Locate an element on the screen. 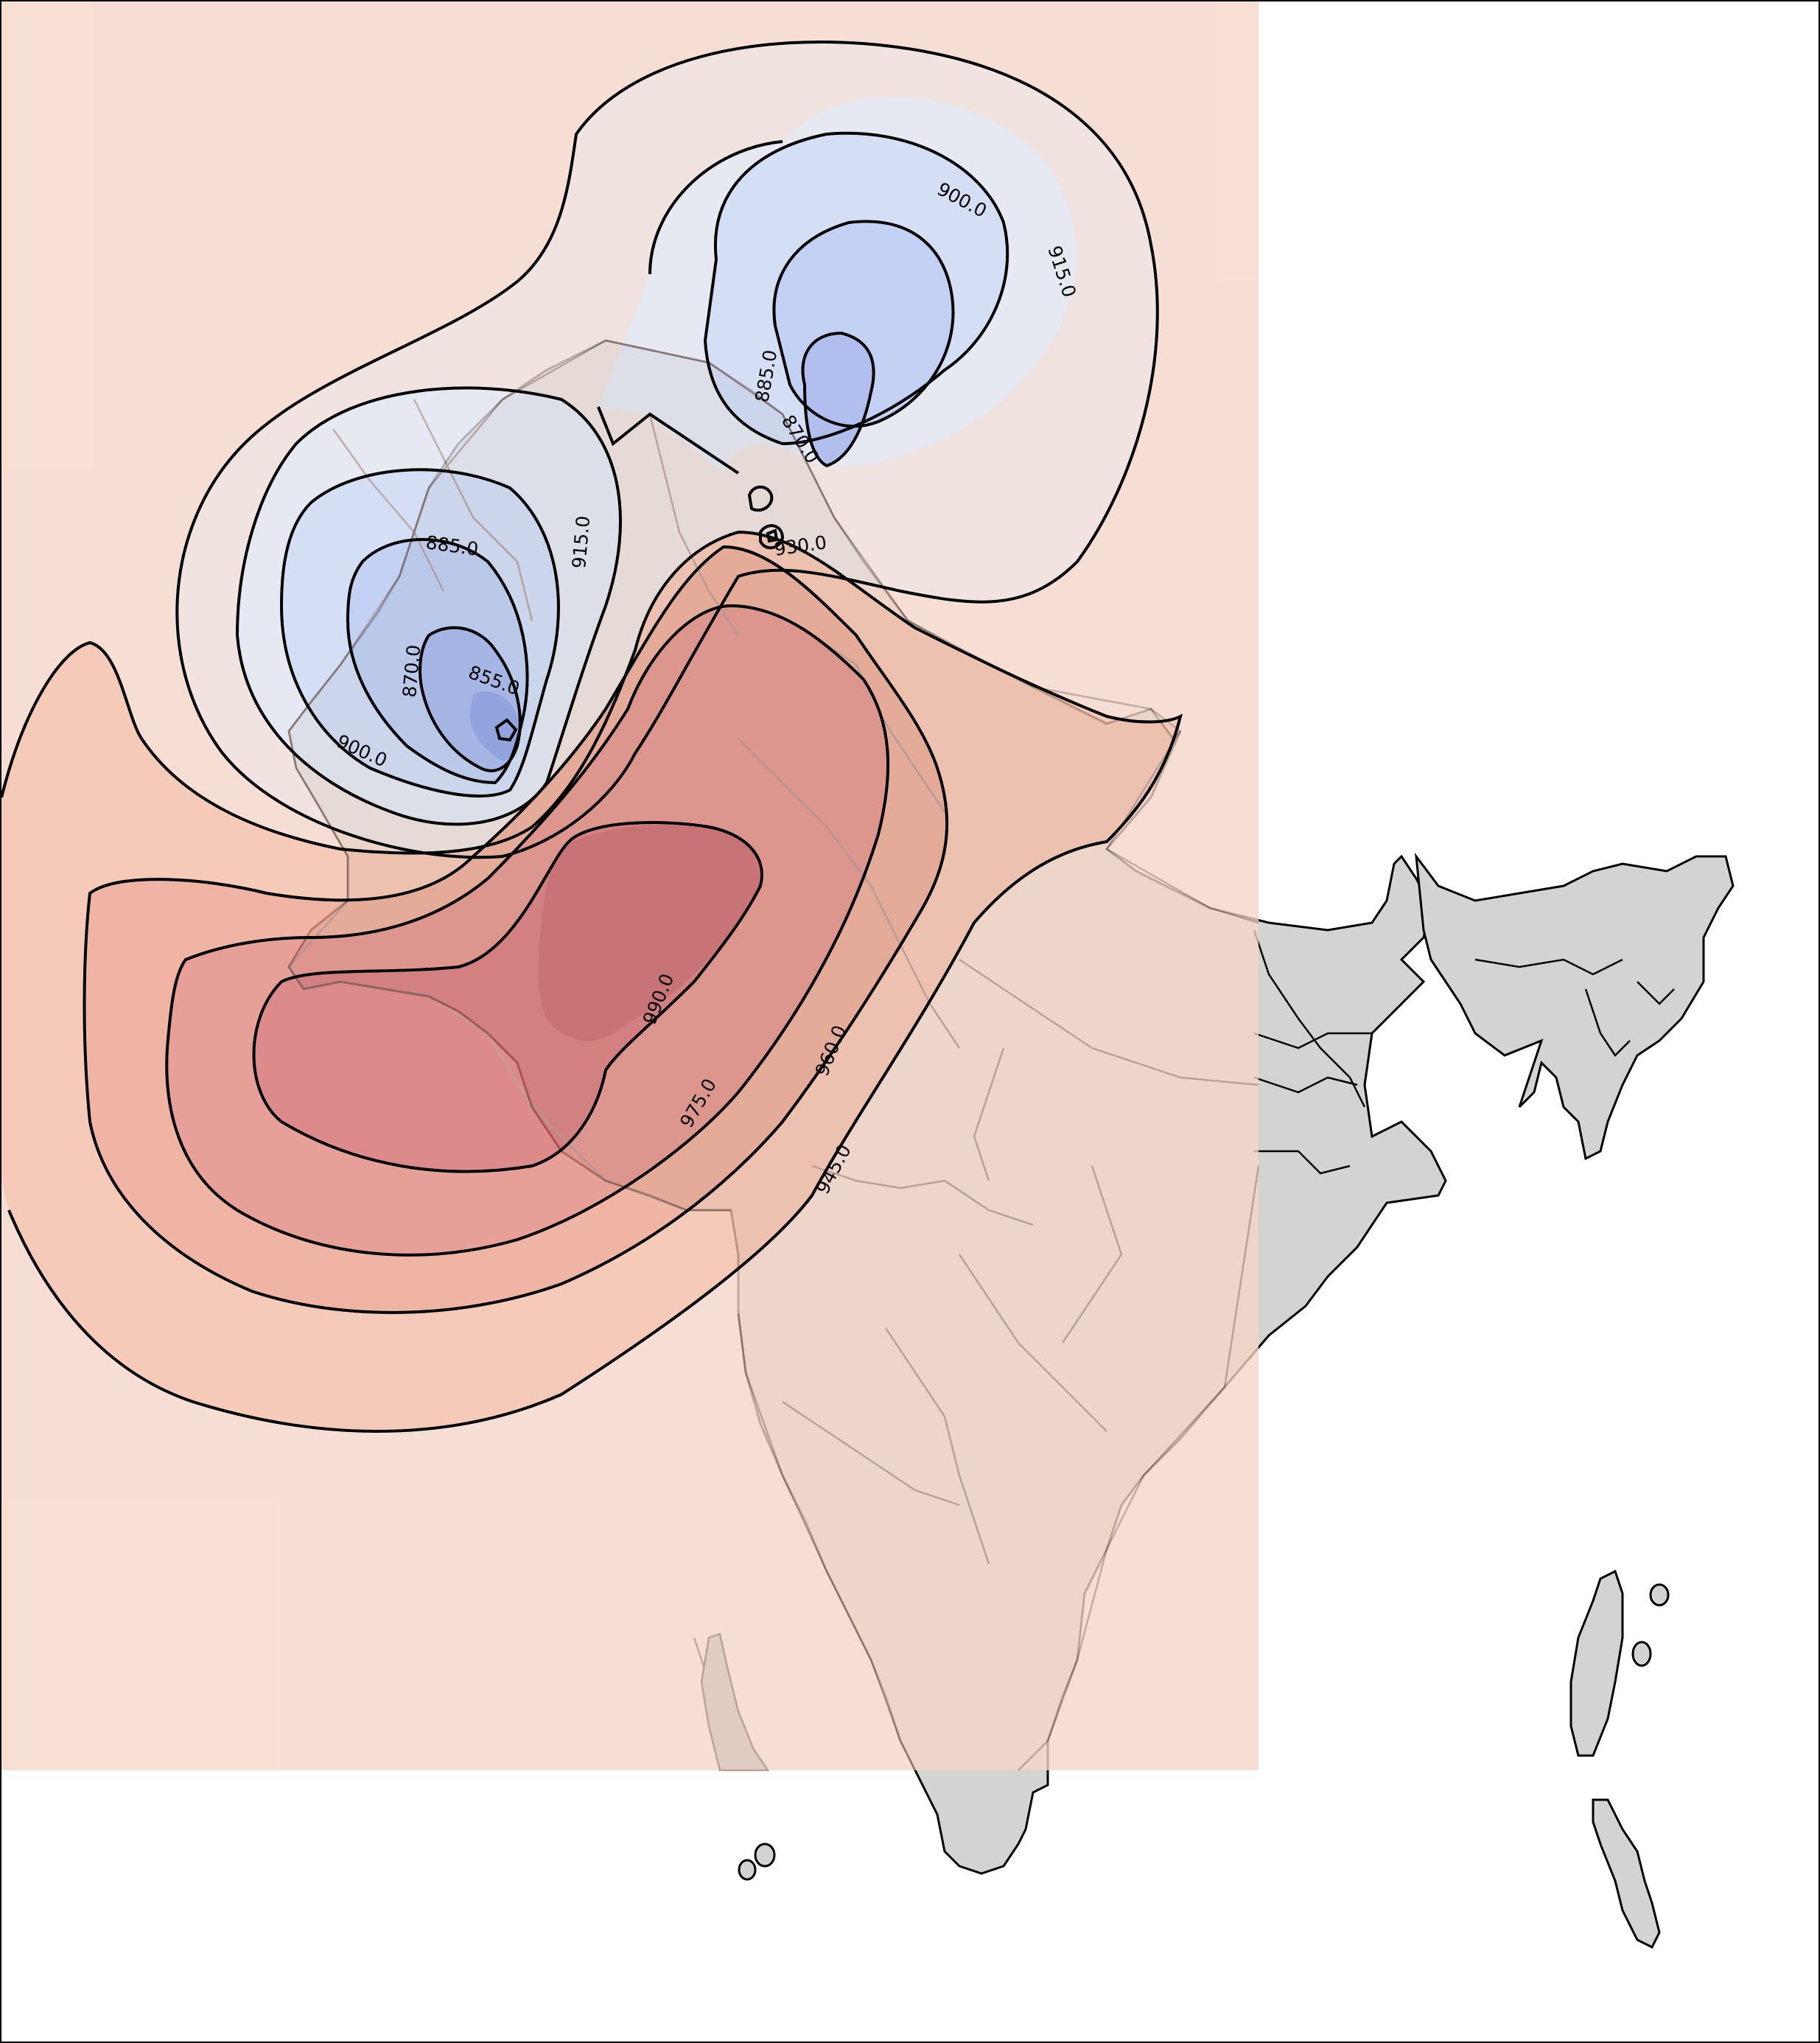 Image resolution: width=1820 pixels, height=2043 pixels. northeast-india is located at coordinates (1575, 1006).